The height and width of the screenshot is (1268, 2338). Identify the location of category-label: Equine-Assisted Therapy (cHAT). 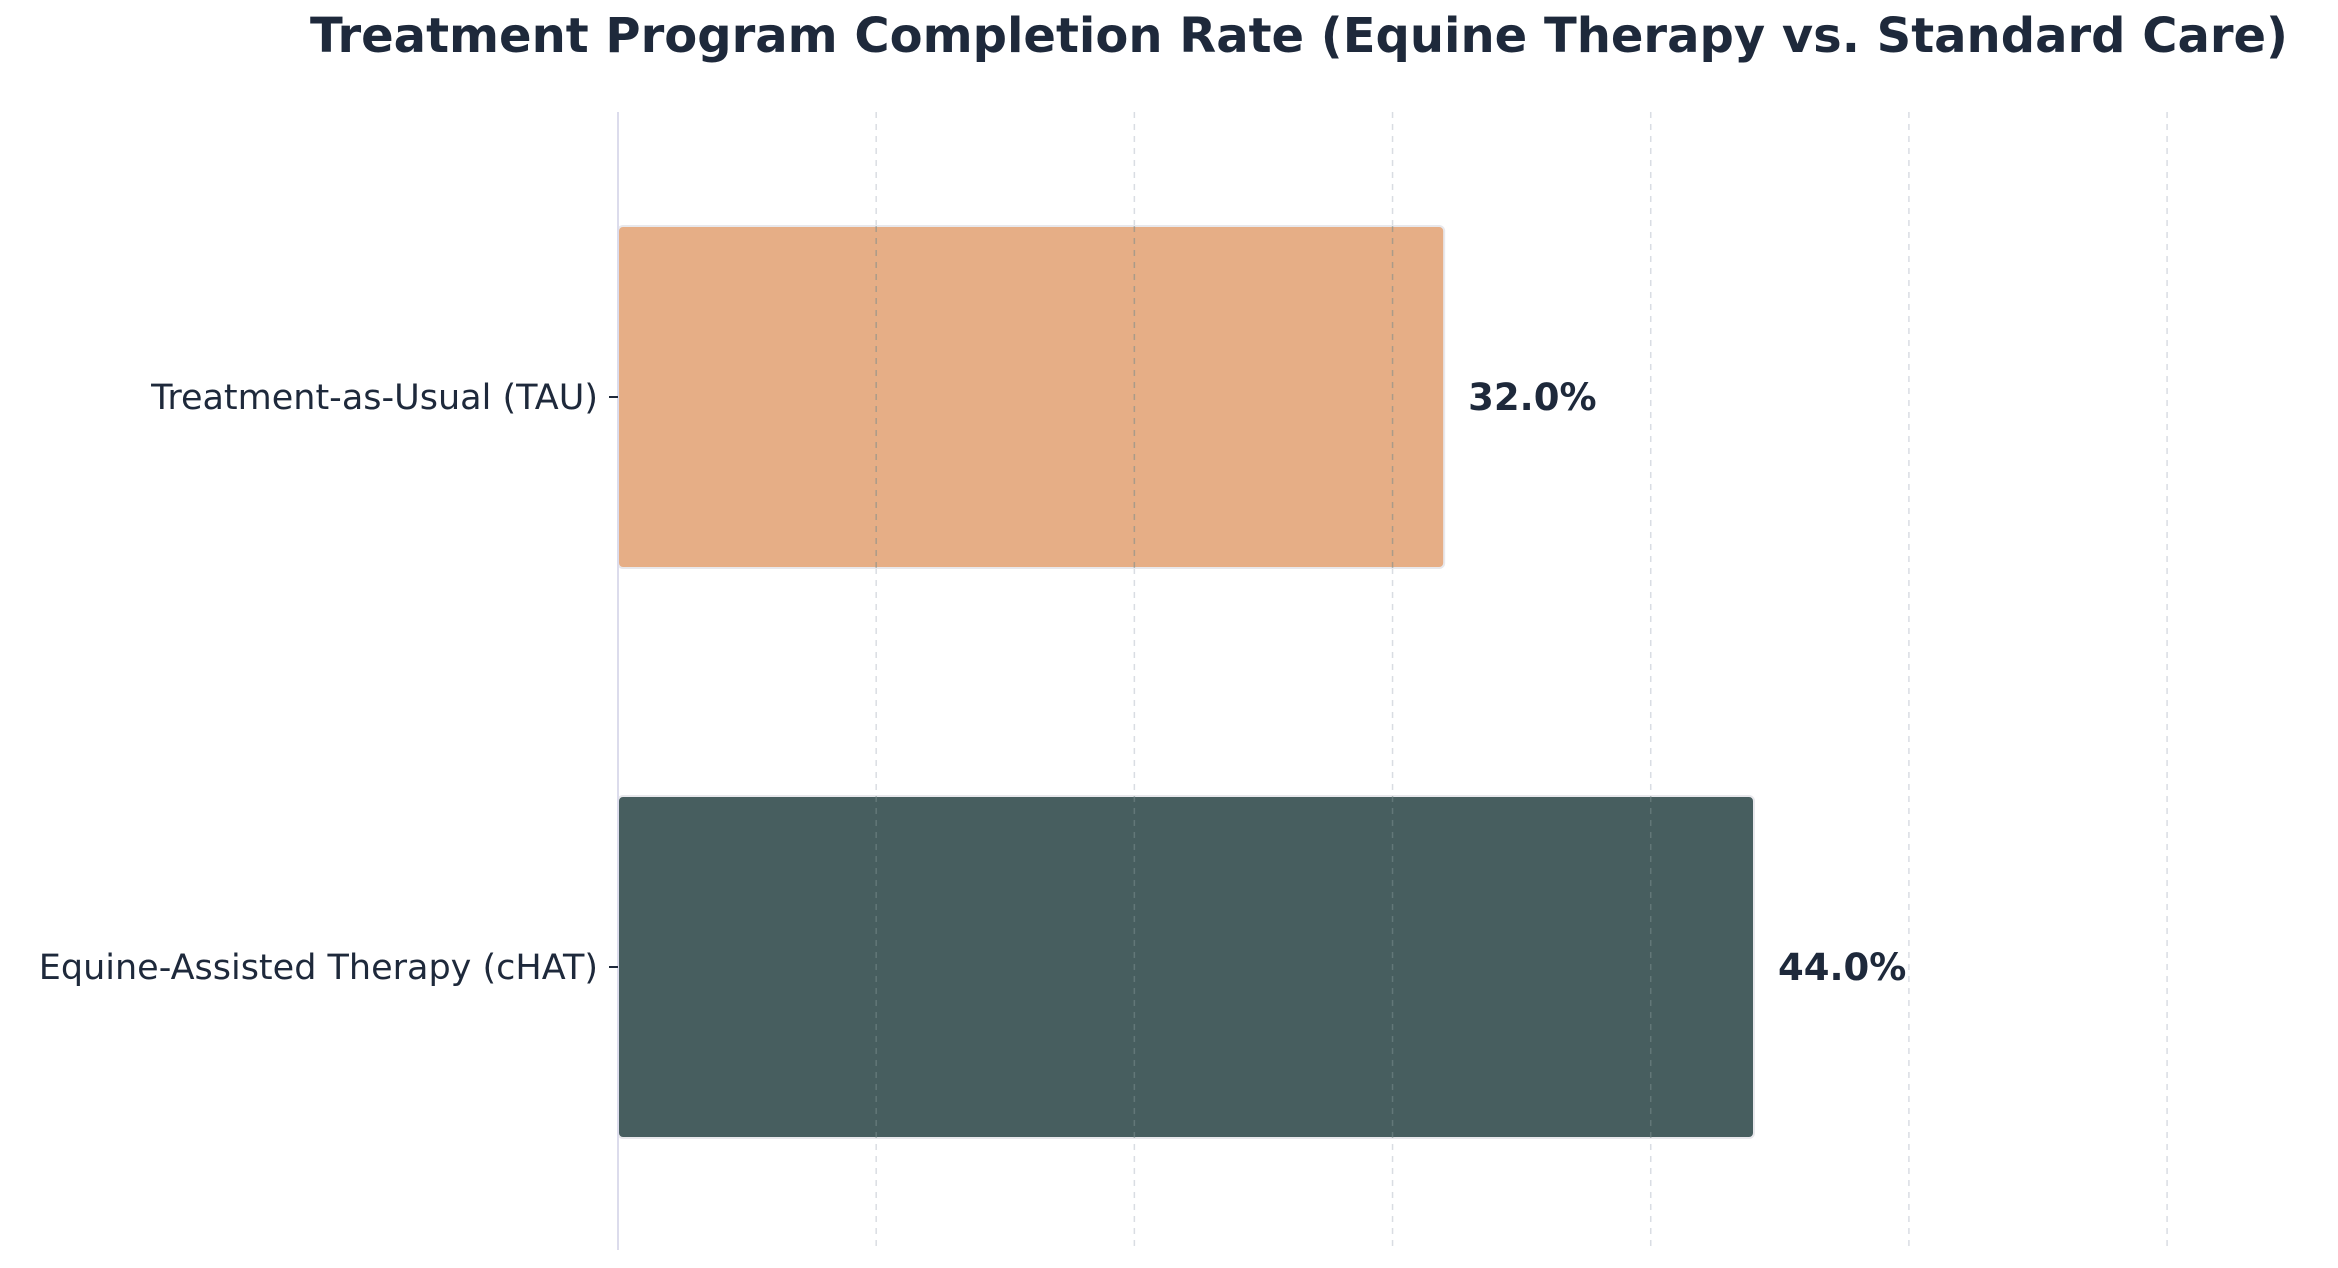
(318, 968).